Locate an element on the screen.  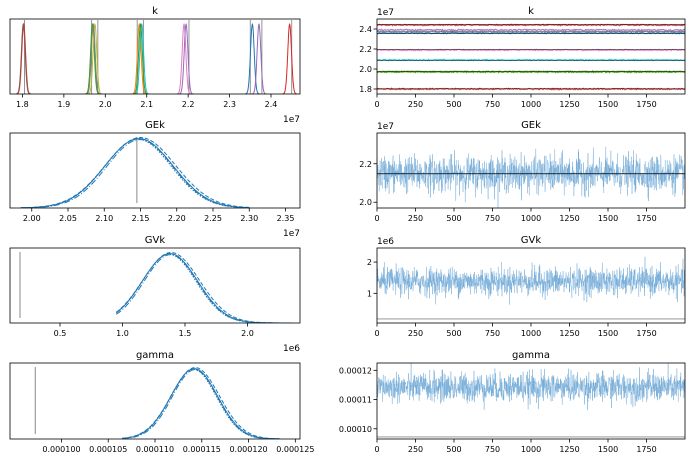
x-tick-label: 0.000125 is located at coordinates (295, 449).